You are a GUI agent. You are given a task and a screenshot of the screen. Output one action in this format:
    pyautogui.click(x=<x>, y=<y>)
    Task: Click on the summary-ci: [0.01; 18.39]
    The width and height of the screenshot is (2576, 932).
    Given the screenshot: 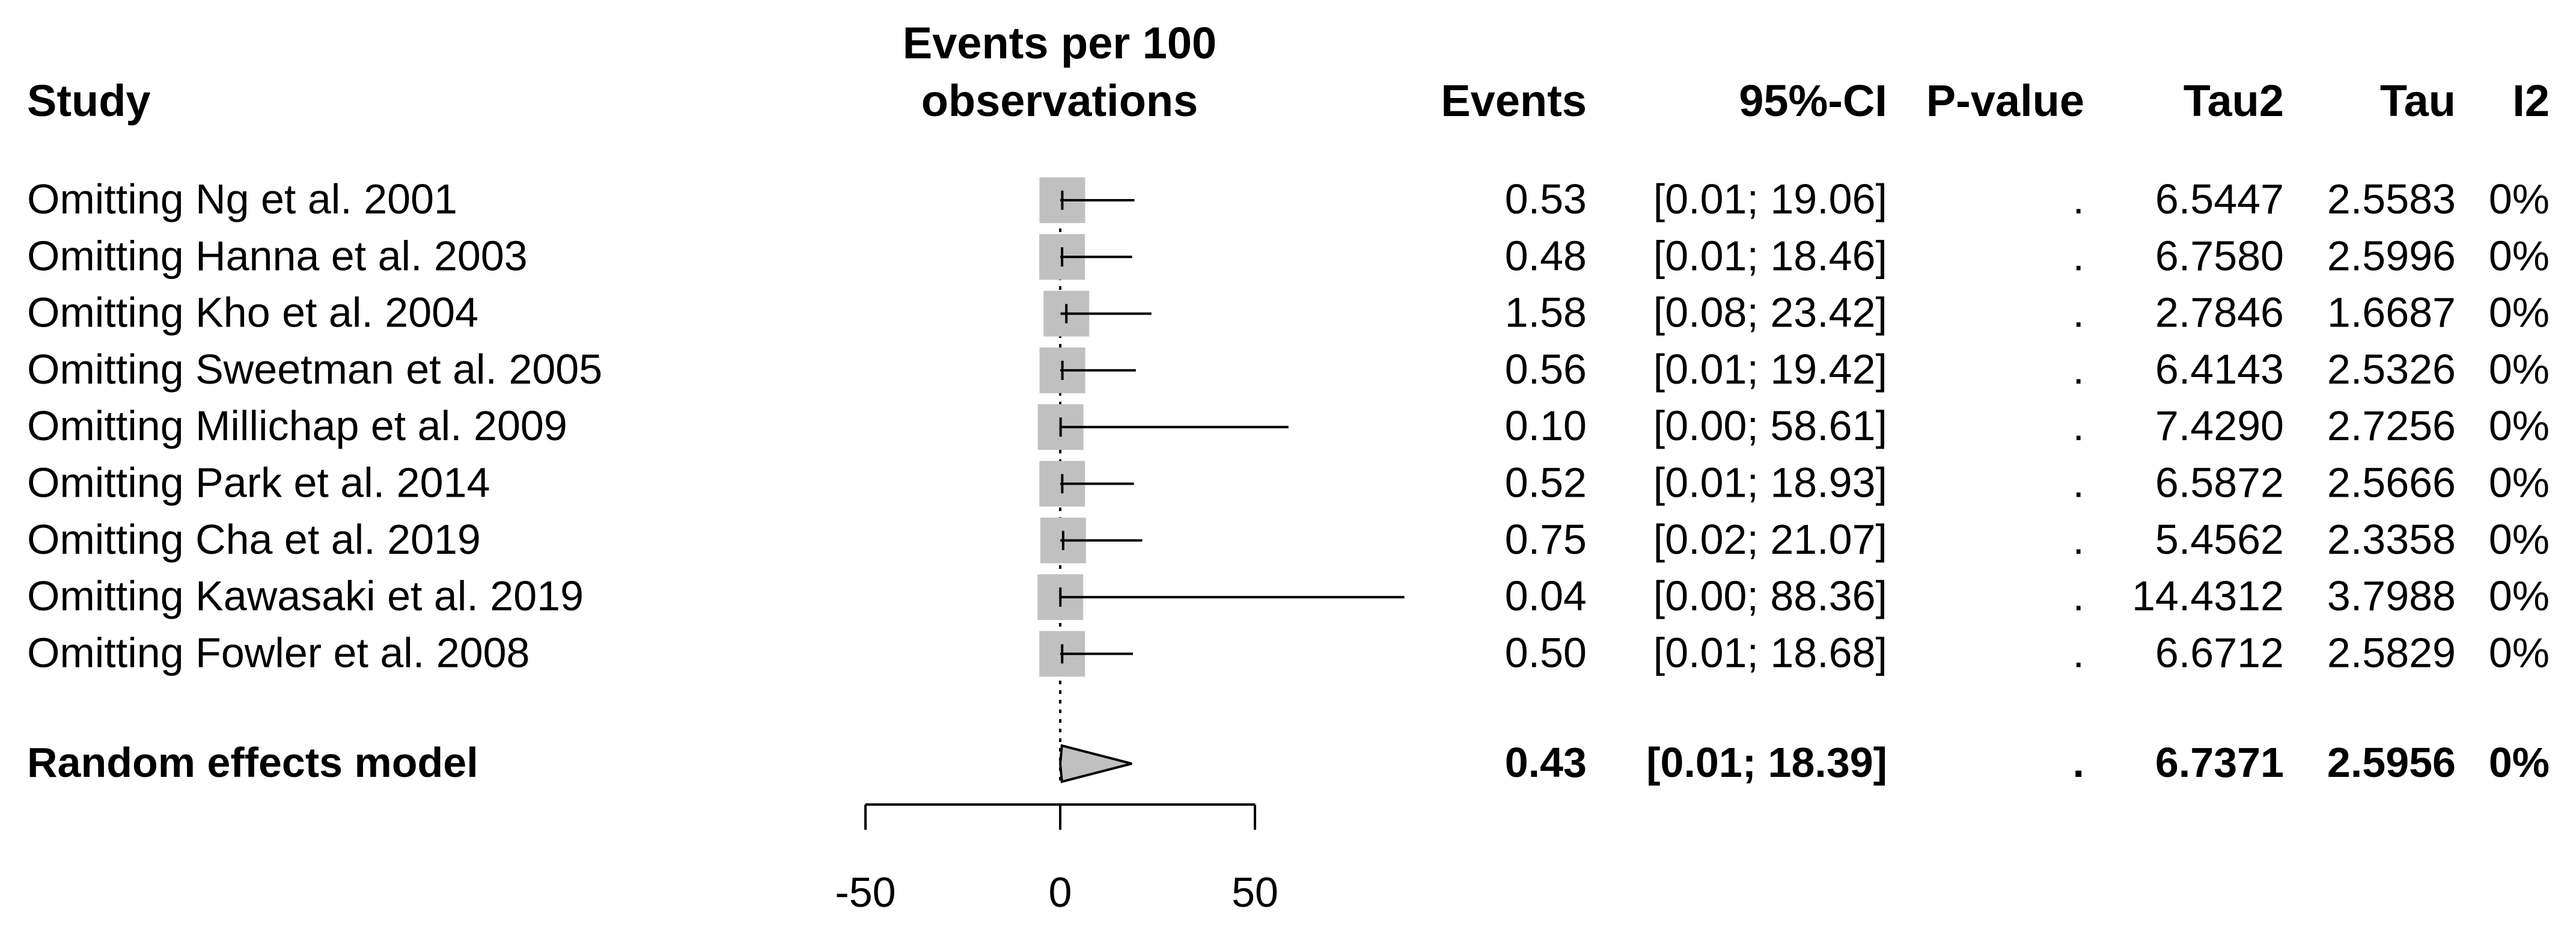 What is the action you would take?
    pyautogui.click(x=1766, y=762)
    